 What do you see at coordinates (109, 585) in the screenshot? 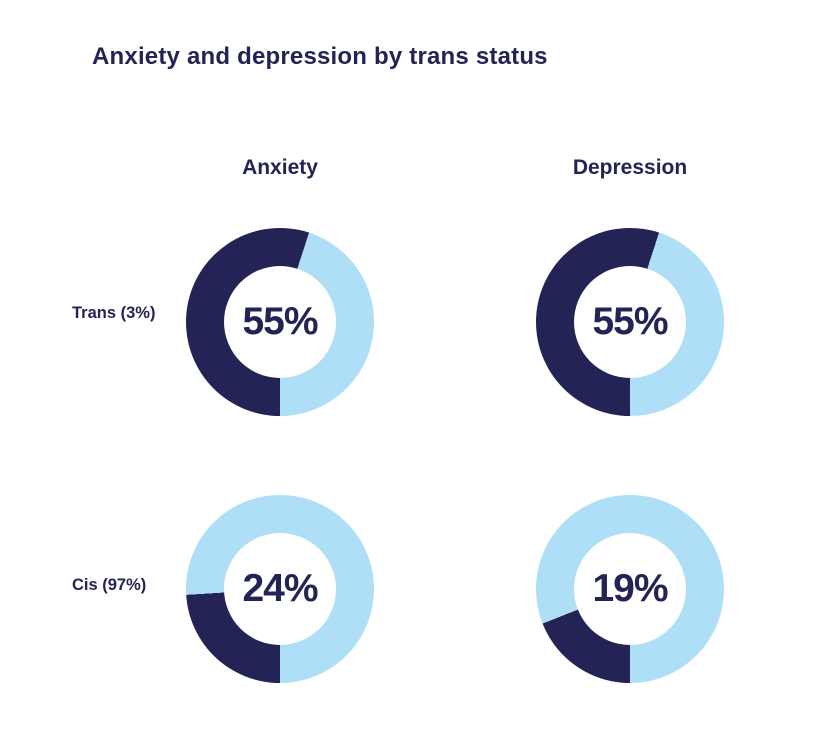
I see `row-label-cis: Cis (97%)` at bounding box center [109, 585].